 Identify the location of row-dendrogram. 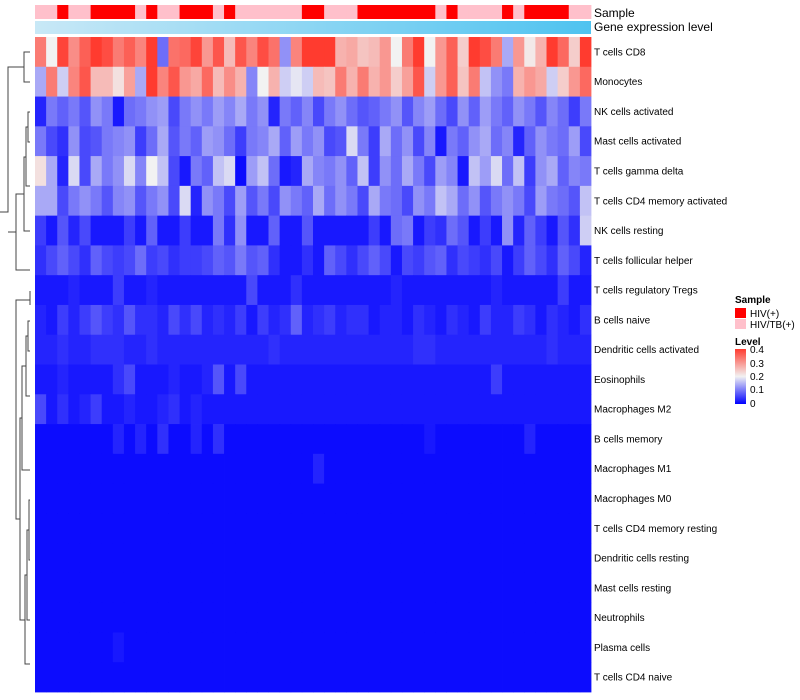
(15, 358).